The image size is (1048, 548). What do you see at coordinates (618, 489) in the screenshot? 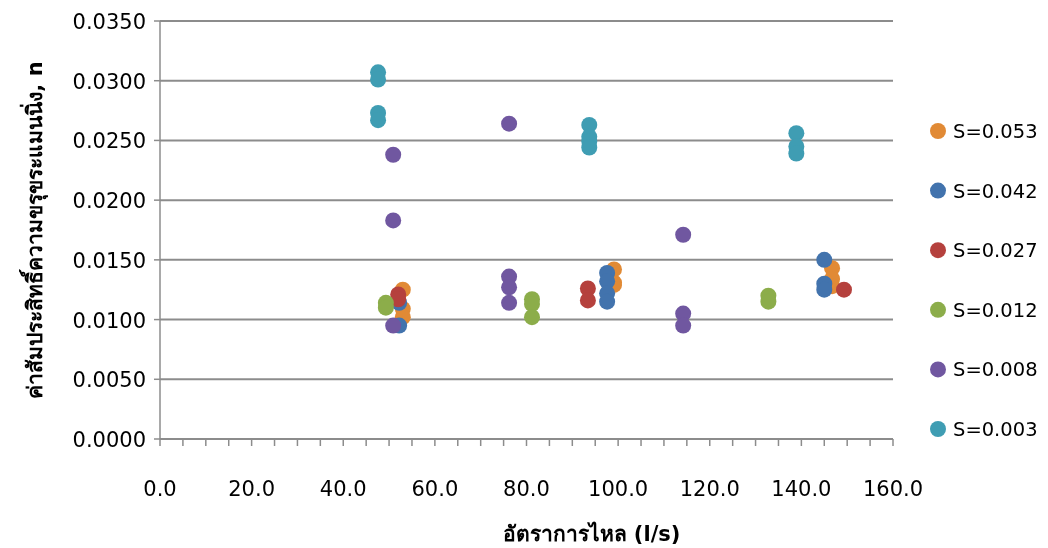
I see `x-tick-label: 100.0` at bounding box center [618, 489].